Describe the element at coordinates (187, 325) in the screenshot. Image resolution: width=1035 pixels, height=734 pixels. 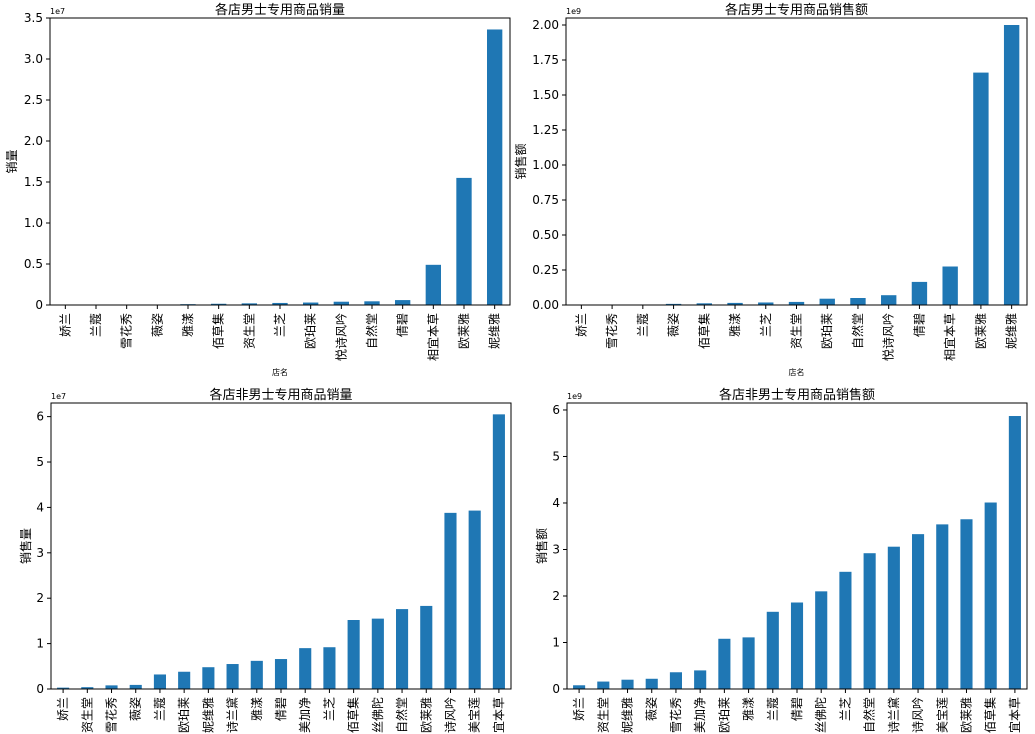
I see `x-tick-label: 雅漾` at that location.